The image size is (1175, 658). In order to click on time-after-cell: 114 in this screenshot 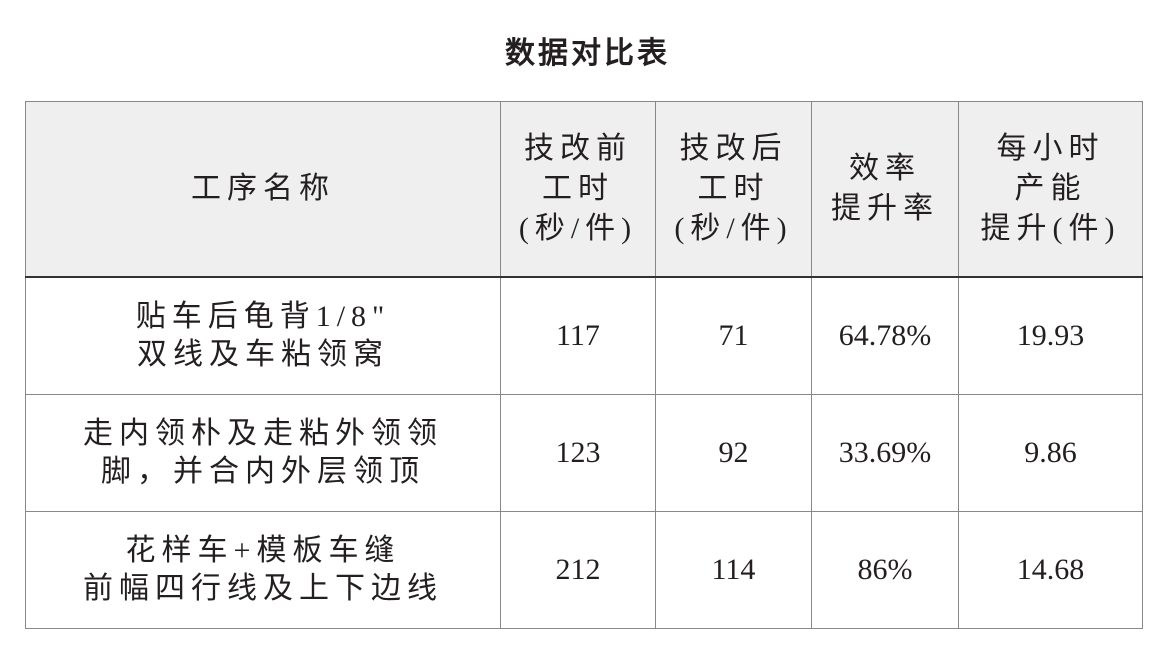, I will do `click(733, 570)`.